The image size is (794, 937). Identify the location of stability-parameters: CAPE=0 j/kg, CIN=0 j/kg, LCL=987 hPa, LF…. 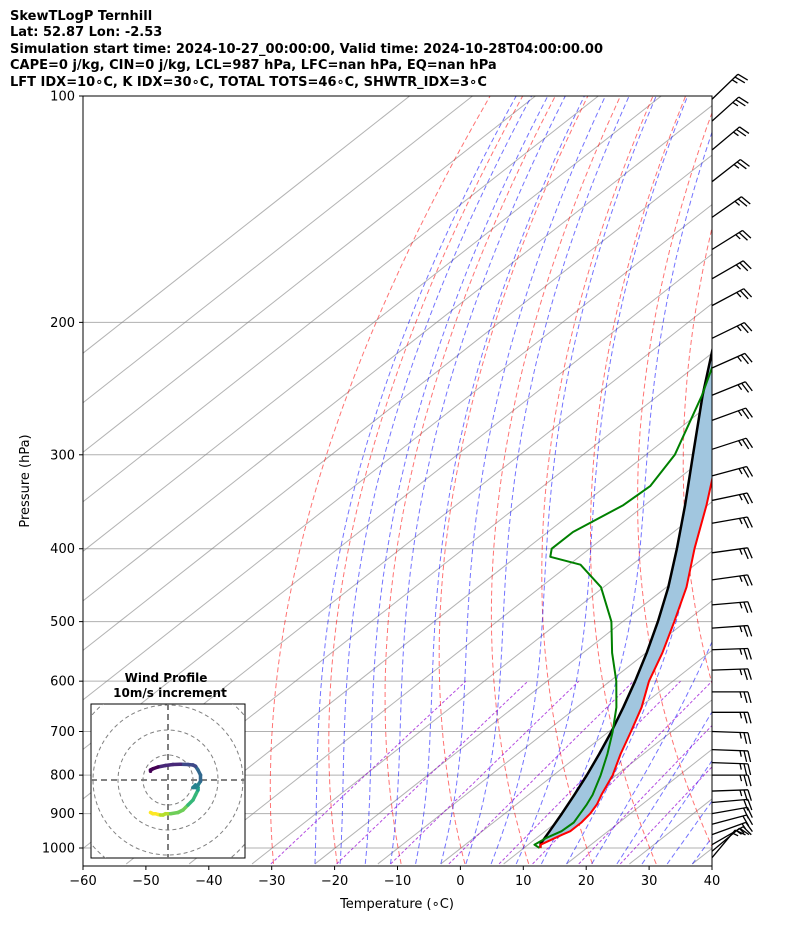
(253, 66).